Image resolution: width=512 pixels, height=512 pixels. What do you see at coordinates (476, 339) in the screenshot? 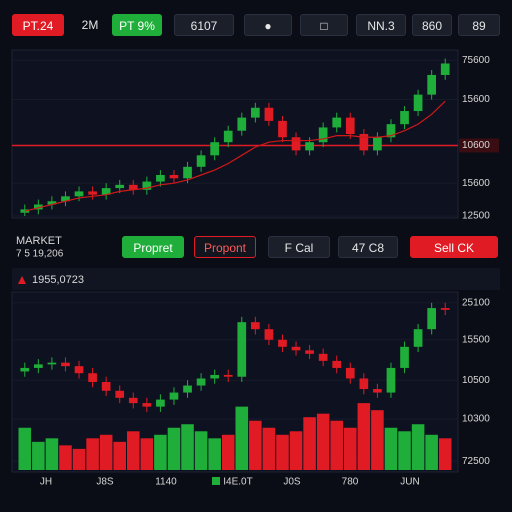
I see `y-tick-label: 15500` at bounding box center [476, 339].